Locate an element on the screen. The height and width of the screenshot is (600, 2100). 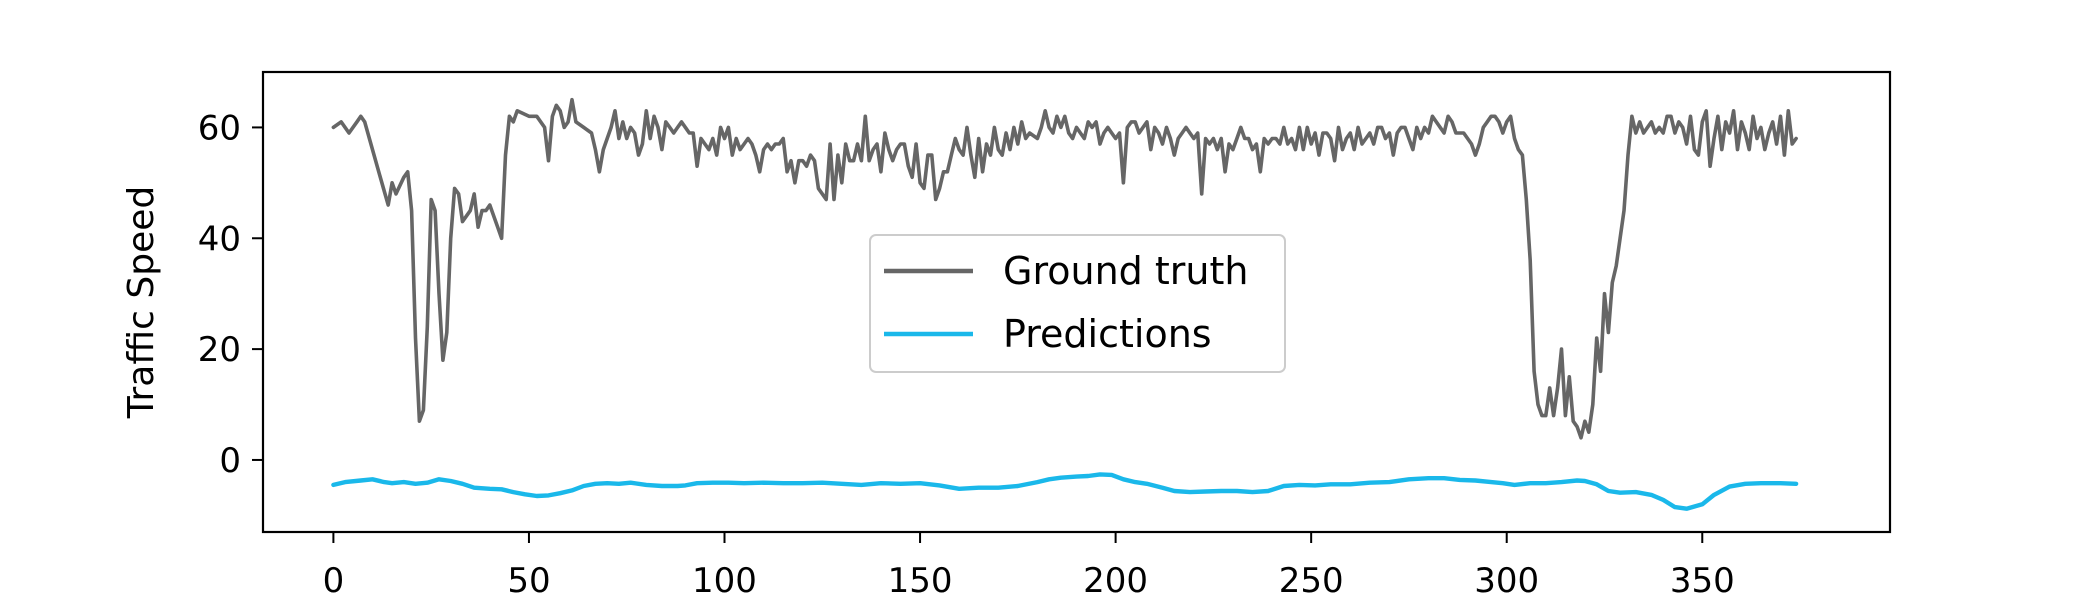
legend-label: Predictions is located at coordinates (1107, 334).